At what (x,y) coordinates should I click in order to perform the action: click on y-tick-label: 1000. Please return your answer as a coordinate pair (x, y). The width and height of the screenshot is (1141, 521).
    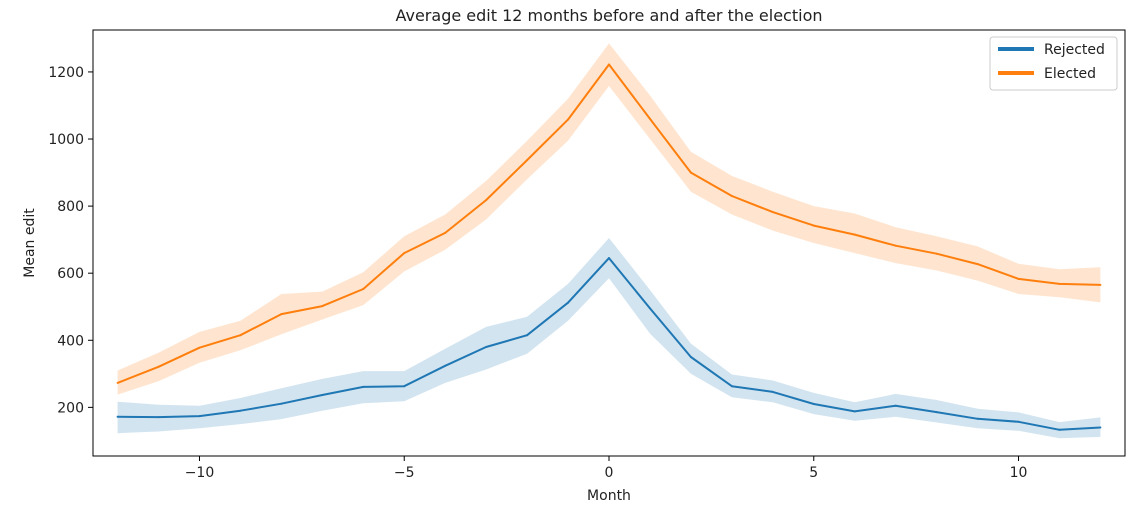
    Looking at the image, I should click on (66, 140).